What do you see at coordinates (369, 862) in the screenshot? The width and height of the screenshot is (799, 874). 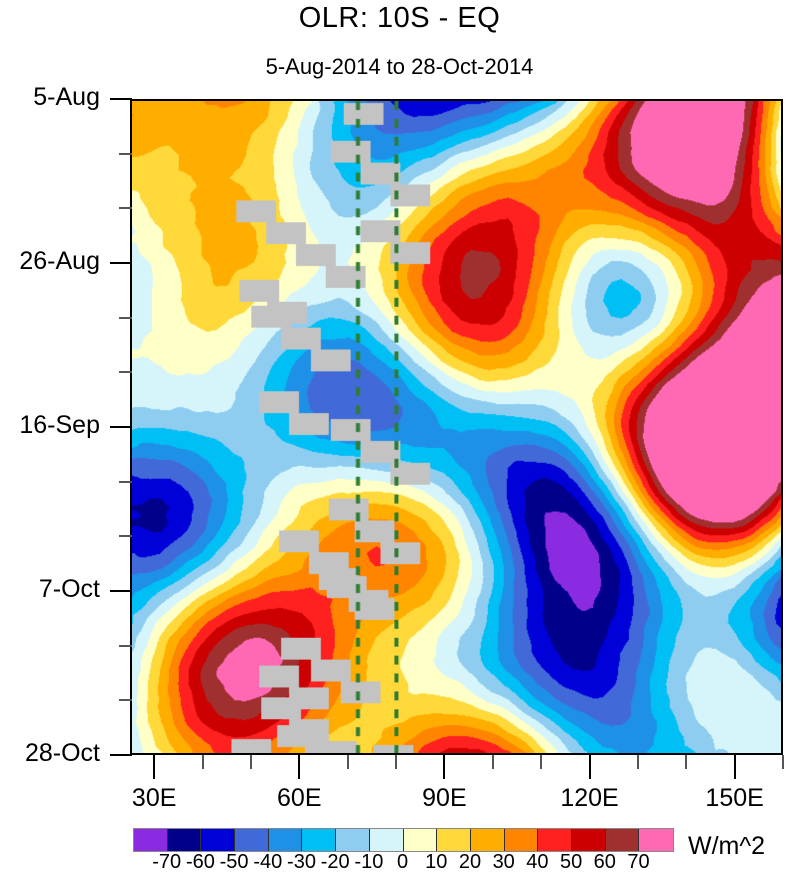 I see `colorbar-tick-label: -10` at bounding box center [369, 862].